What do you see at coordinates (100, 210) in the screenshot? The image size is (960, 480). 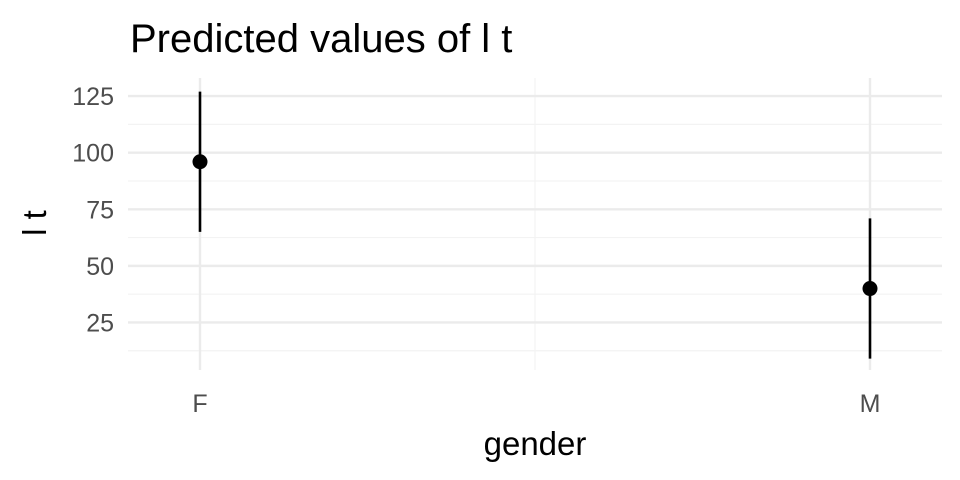 I see `y-tick-label: 75` at bounding box center [100, 210].